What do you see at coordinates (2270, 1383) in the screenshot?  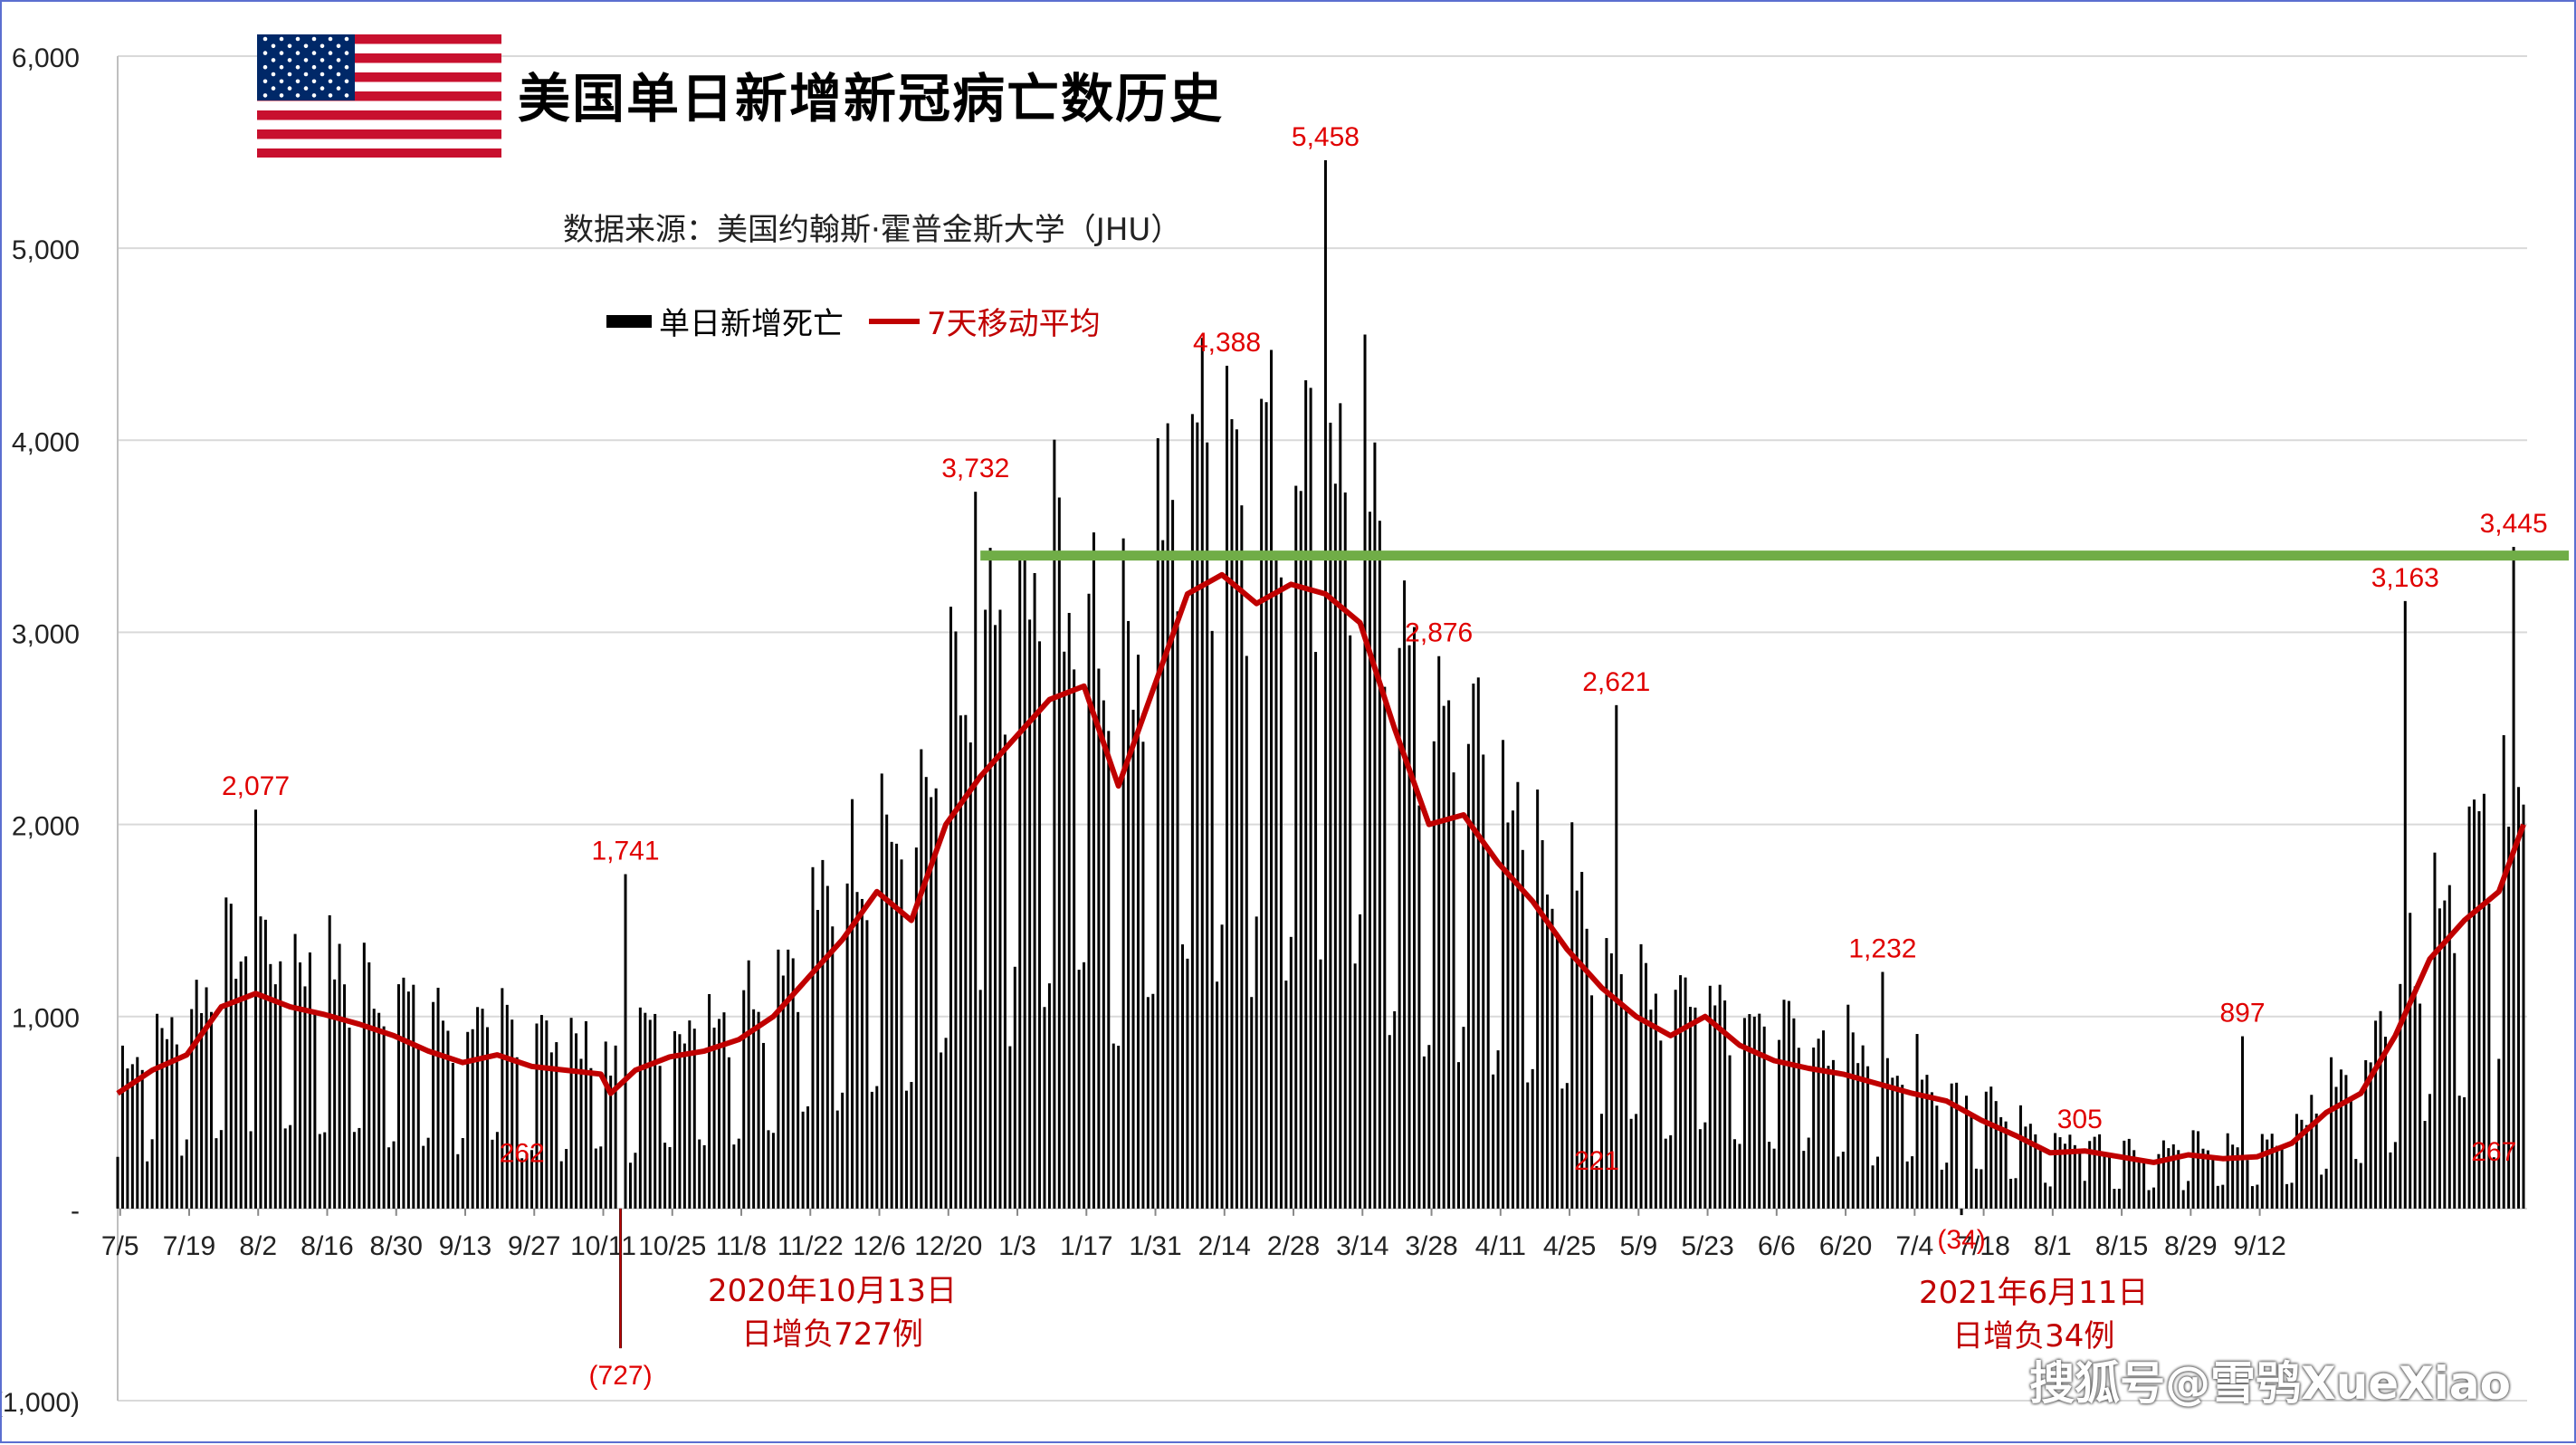 I see `watermark: 搜狐号@雪鸮XueXiao` at bounding box center [2270, 1383].